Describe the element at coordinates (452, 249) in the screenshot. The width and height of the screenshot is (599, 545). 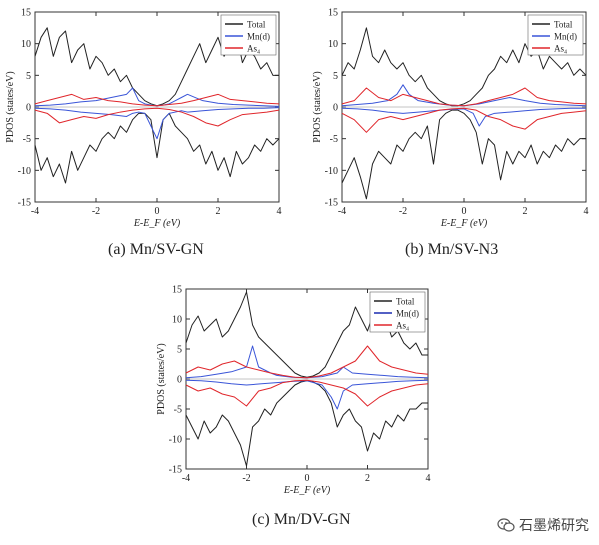
I see `caption-b: (b) Mn/SV-N3` at that location.